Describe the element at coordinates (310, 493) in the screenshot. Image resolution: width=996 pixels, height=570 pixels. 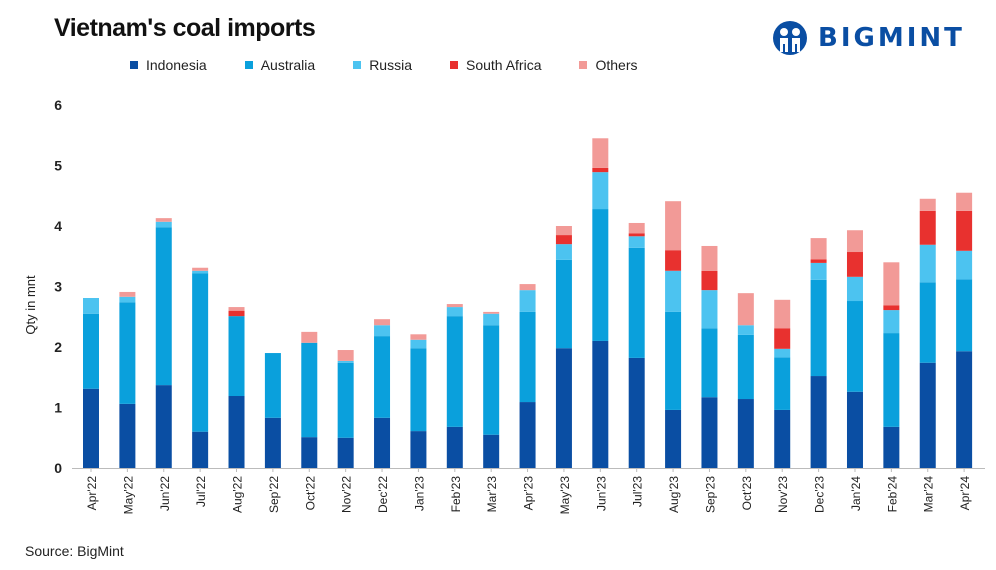
I see `x-tick-label: Oct'22` at that location.